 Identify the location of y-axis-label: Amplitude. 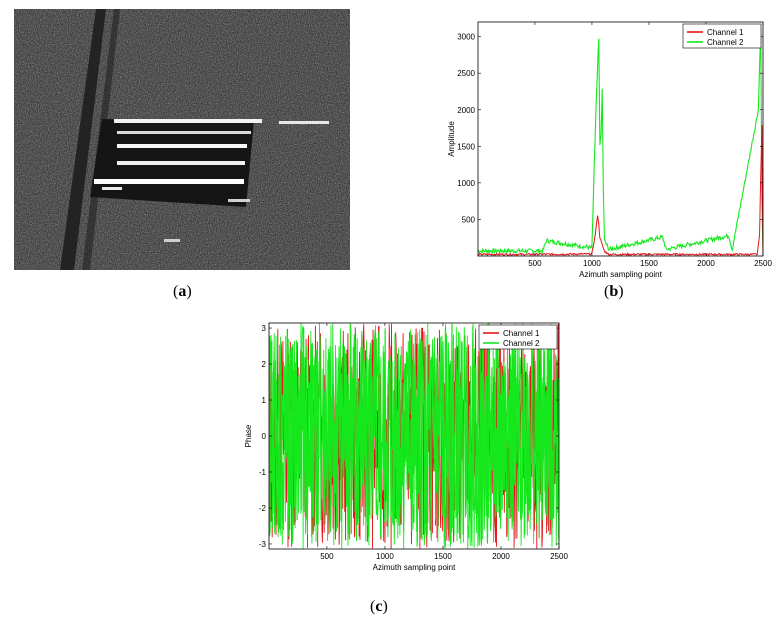
(451, 139).